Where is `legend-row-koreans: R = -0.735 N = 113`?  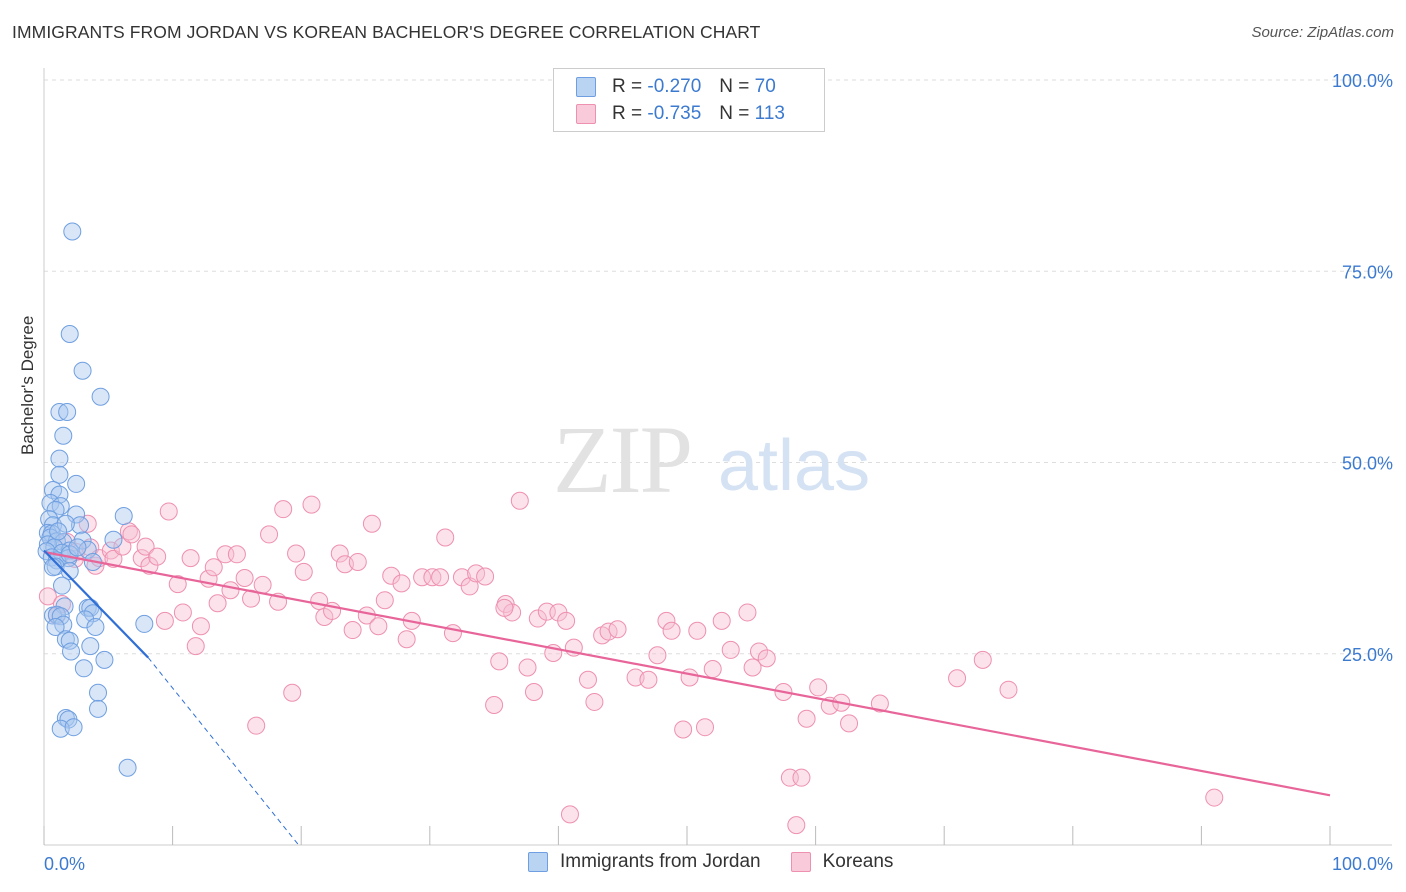 legend-row-koreans: R = -0.735 N = 113 is located at coordinates (680, 114).